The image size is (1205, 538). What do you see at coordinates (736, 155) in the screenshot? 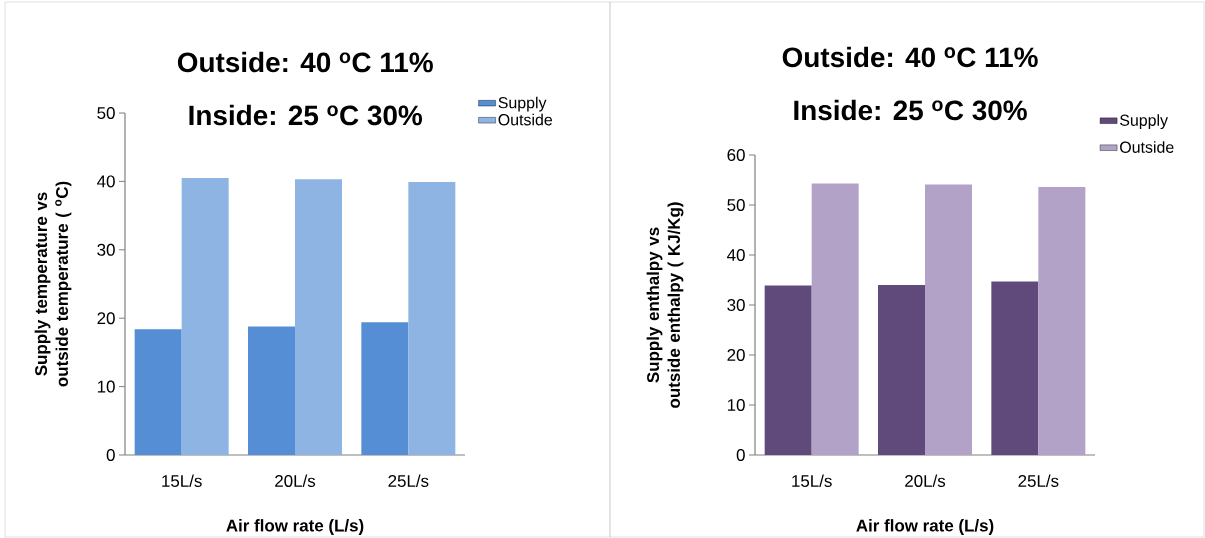
I see `y-tick-label: 60` at bounding box center [736, 155].